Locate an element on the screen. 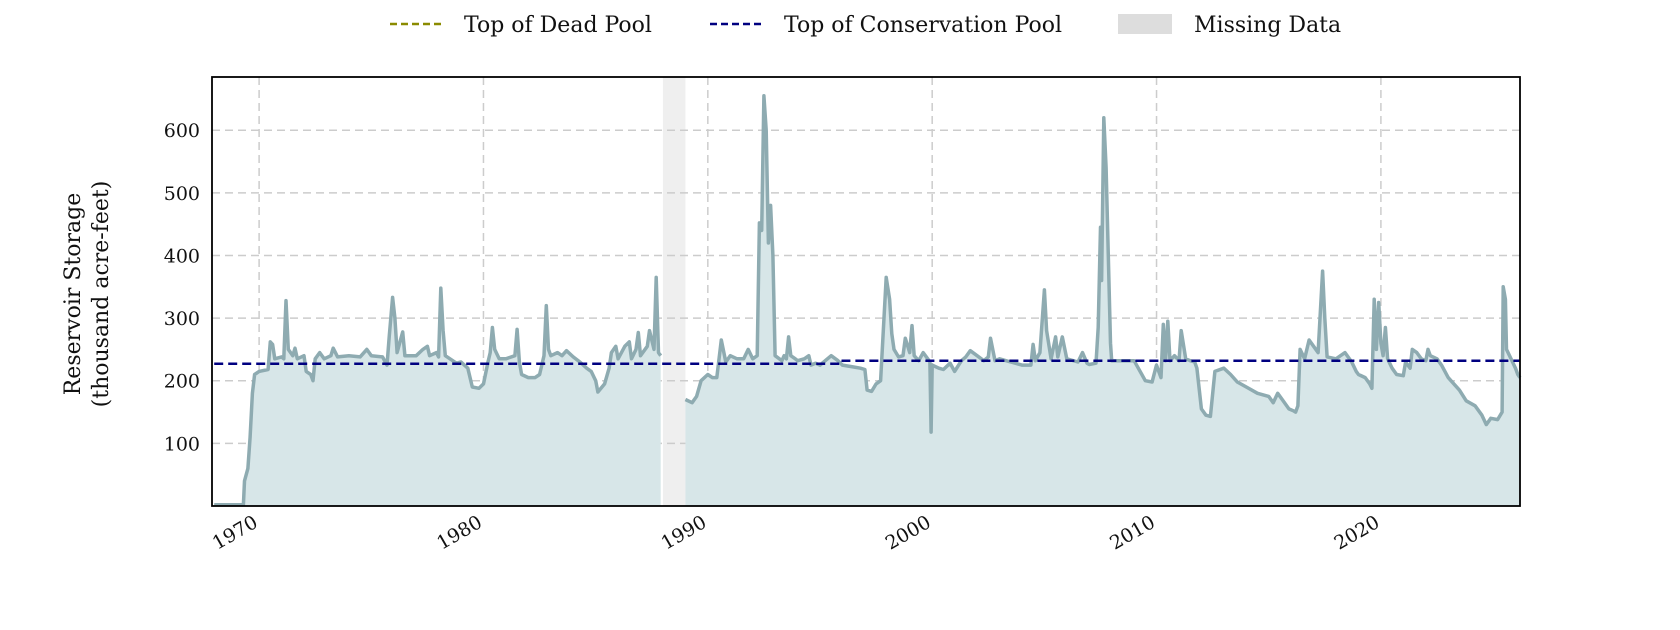 This screenshot has height=630, width=1680. x-tick-label-0: 1970 is located at coordinates (235, 532).